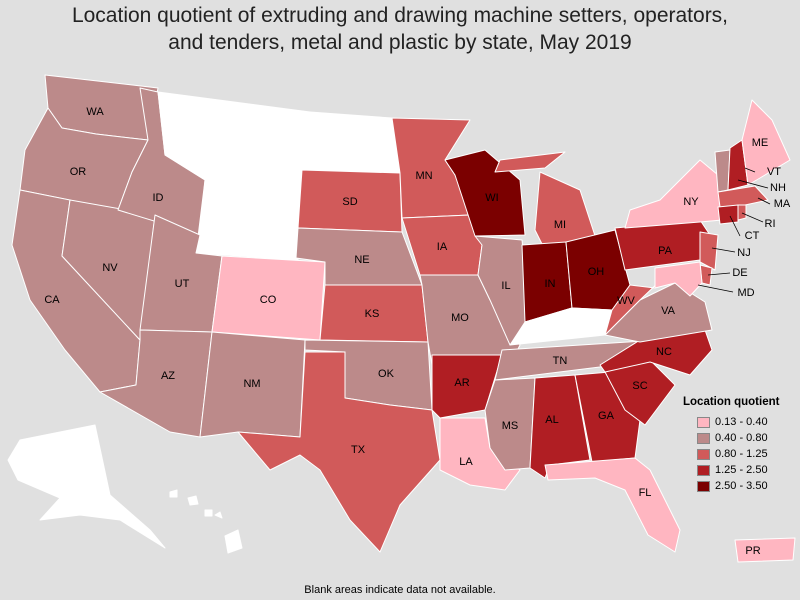 The width and height of the screenshot is (800, 600). What do you see at coordinates (741, 470) in the screenshot?
I see `legend-label: 1.25 - 2.50` at bounding box center [741, 470].